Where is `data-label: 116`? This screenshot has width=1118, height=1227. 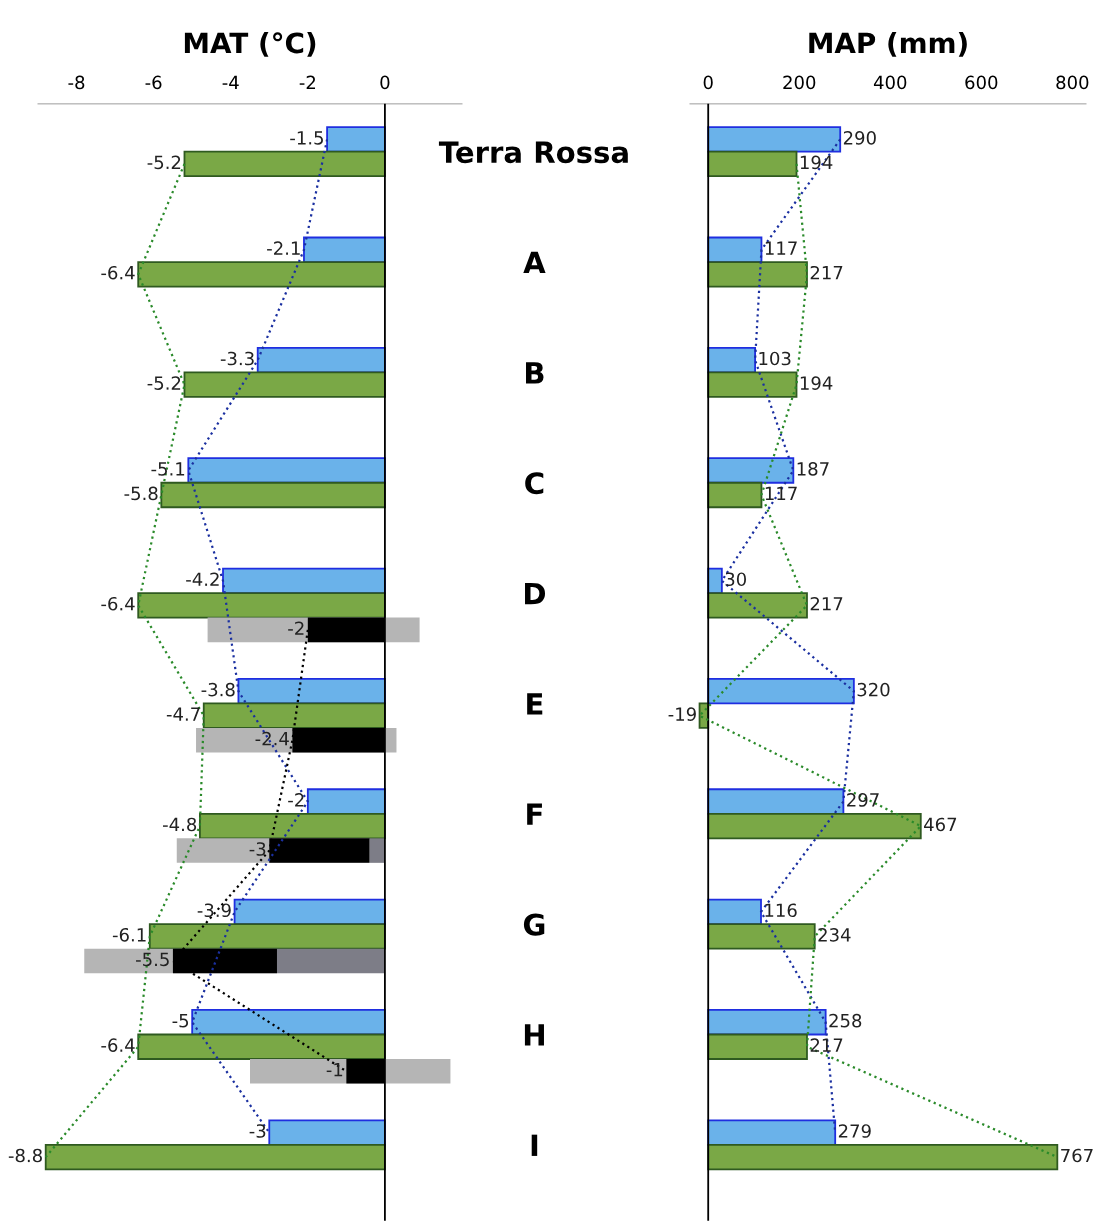 data-label: 116 is located at coordinates (781, 910).